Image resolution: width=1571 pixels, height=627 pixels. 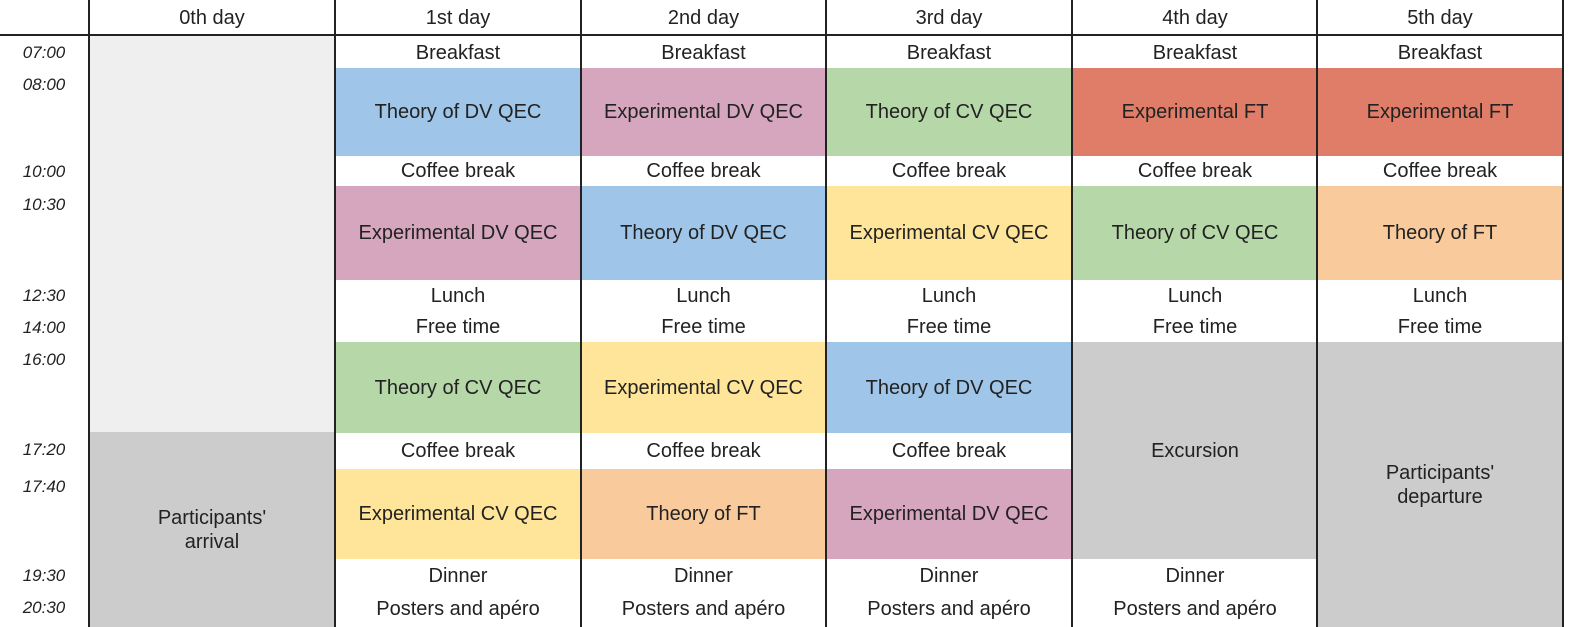 What do you see at coordinates (44, 575) in the screenshot?
I see `time-label: 19:30` at bounding box center [44, 575].